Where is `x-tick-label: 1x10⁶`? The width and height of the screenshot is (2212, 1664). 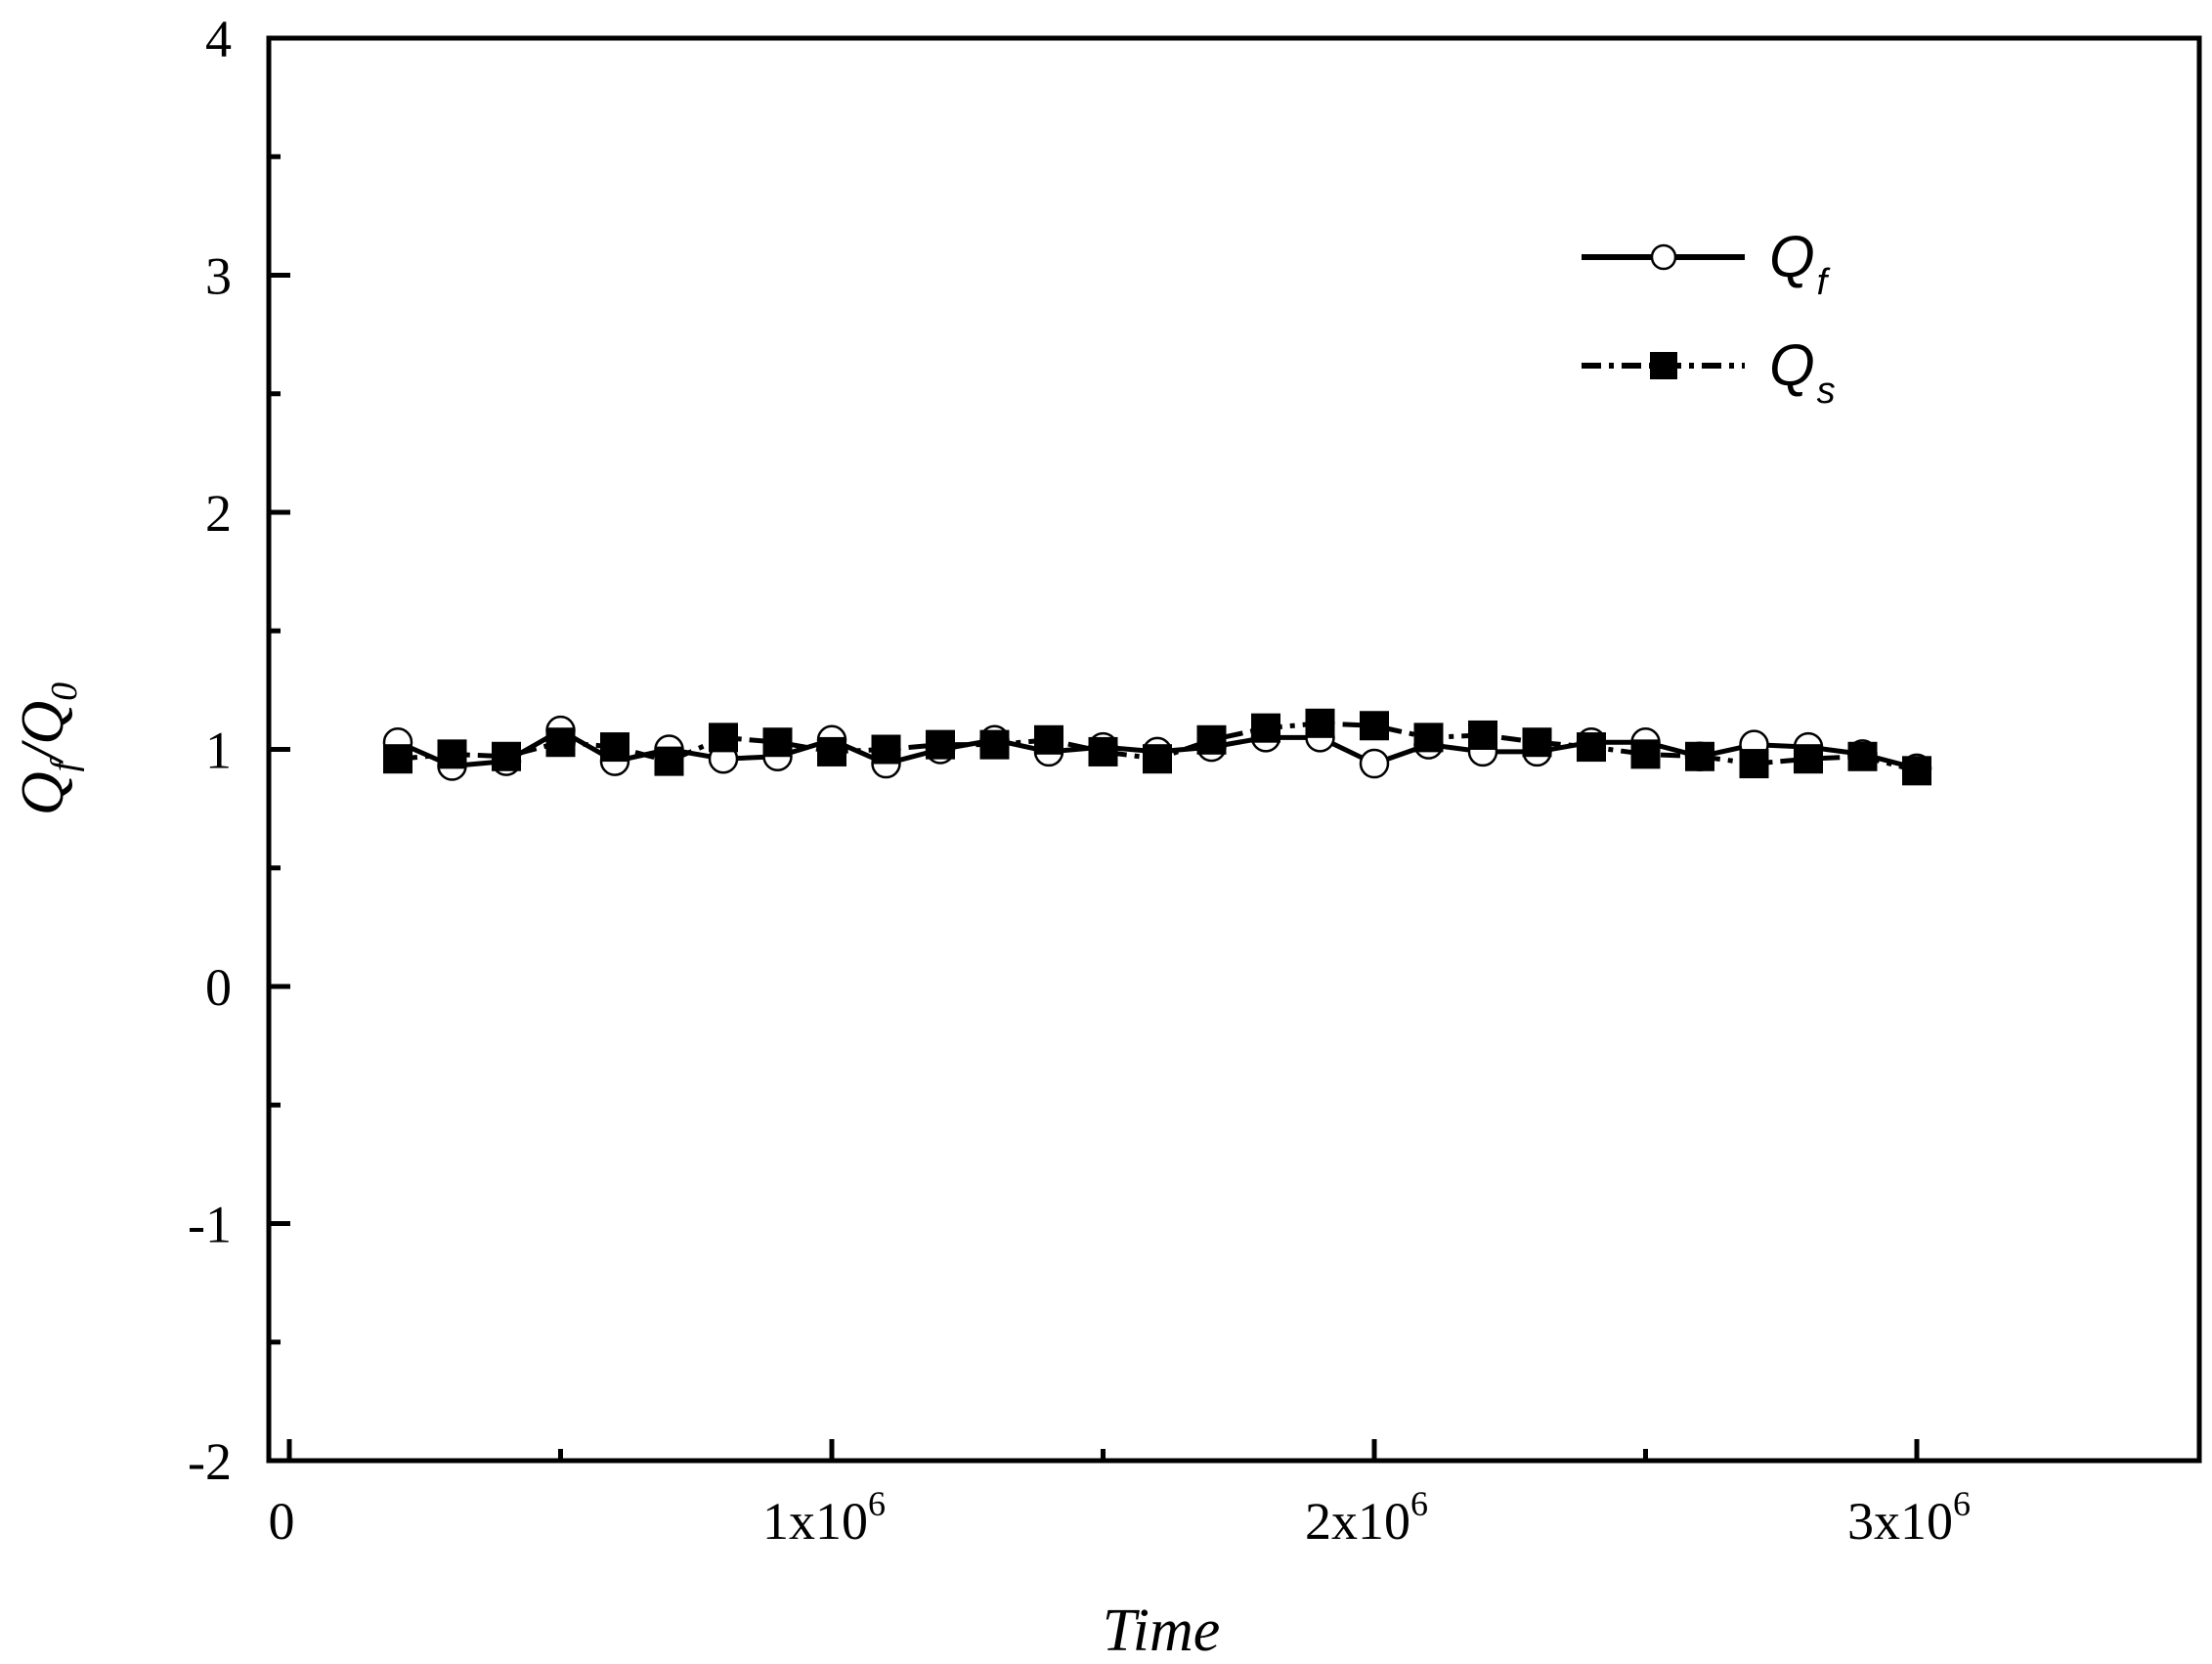
x-tick-label: 1x10⁶ is located at coordinates (824, 1517).